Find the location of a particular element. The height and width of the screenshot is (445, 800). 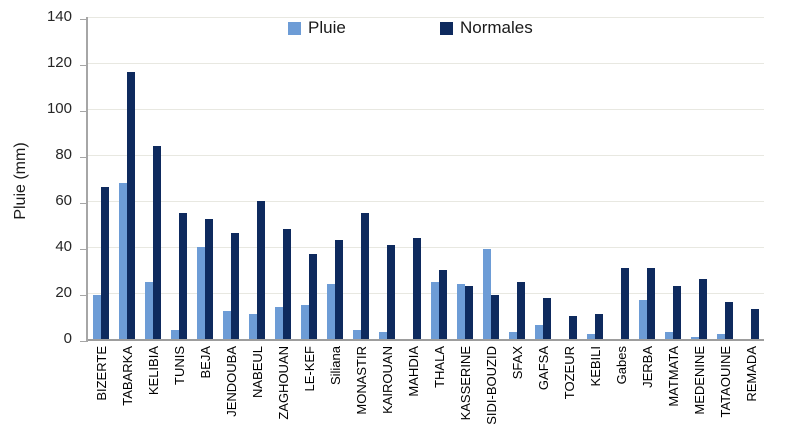

x-category-label: MAHDIA is located at coordinates (413, 371).